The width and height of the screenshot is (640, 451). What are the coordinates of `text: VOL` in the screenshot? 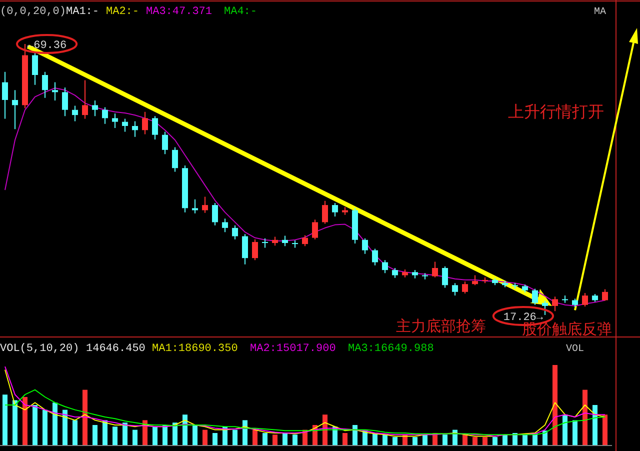 It's located at (575, 349).